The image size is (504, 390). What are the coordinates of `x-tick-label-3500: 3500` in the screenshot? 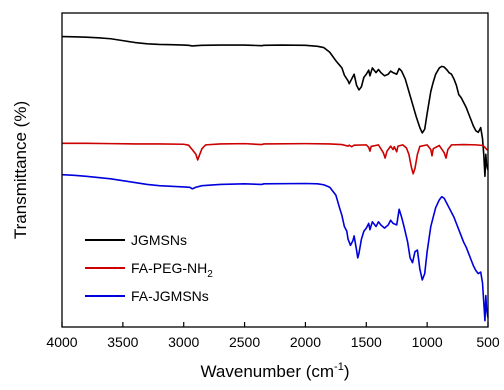 It's located at (122, 342).